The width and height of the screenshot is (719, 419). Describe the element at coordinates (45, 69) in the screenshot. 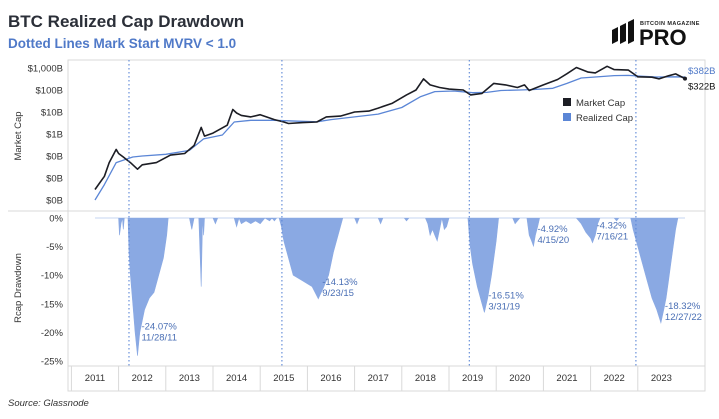

I see `market-cap-y-tick-label: $1,000B` at that location.